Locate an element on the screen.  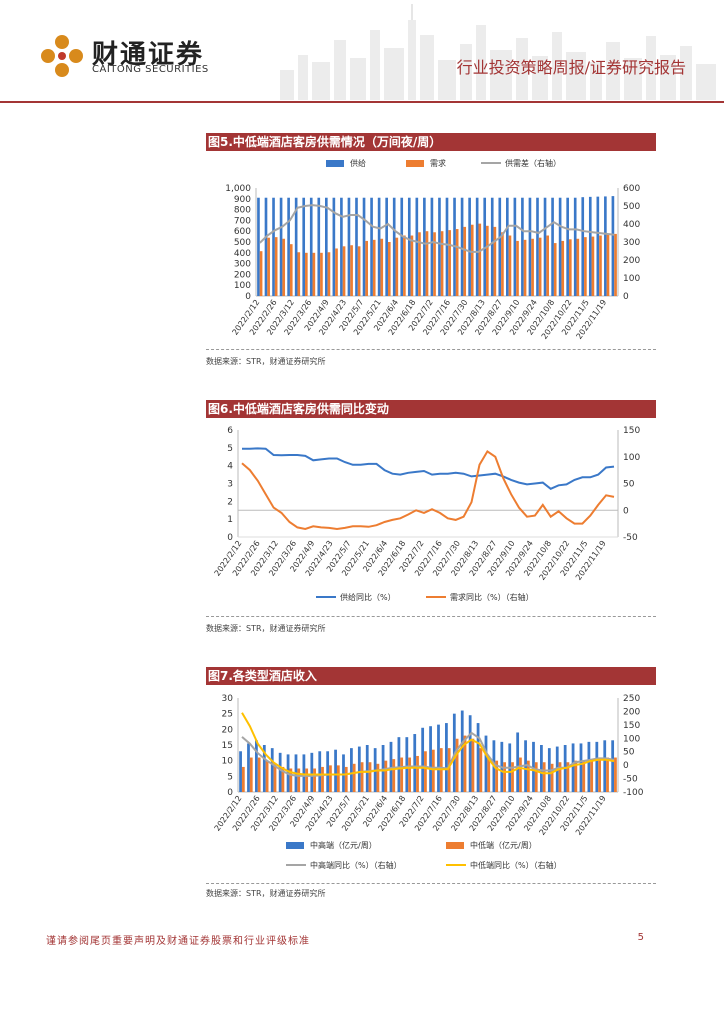
y-tick-label-left: 4 is located at coordinates (230, 467).